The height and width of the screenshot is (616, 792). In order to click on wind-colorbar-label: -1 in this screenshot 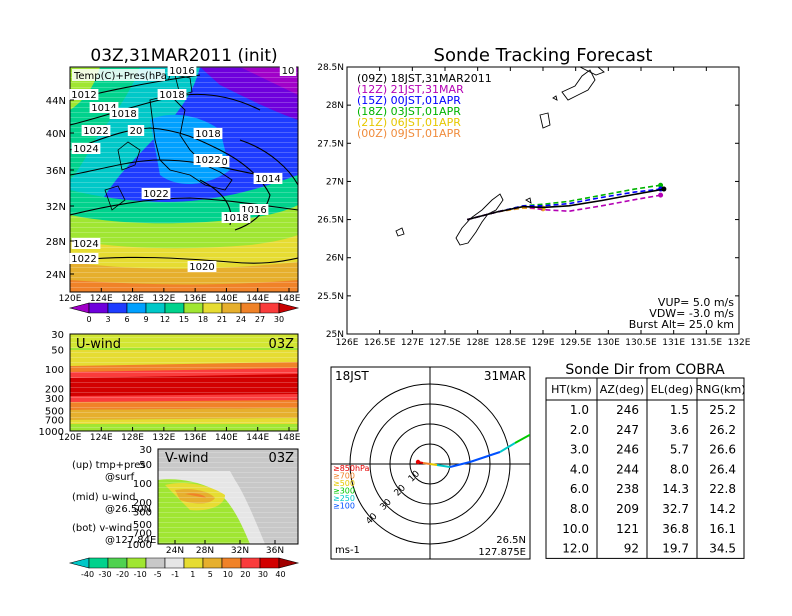, I will do `click(175, 574)`.